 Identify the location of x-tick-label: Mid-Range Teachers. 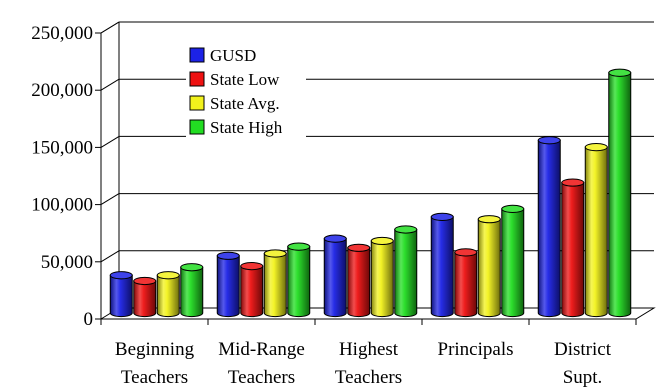
(261, 363).